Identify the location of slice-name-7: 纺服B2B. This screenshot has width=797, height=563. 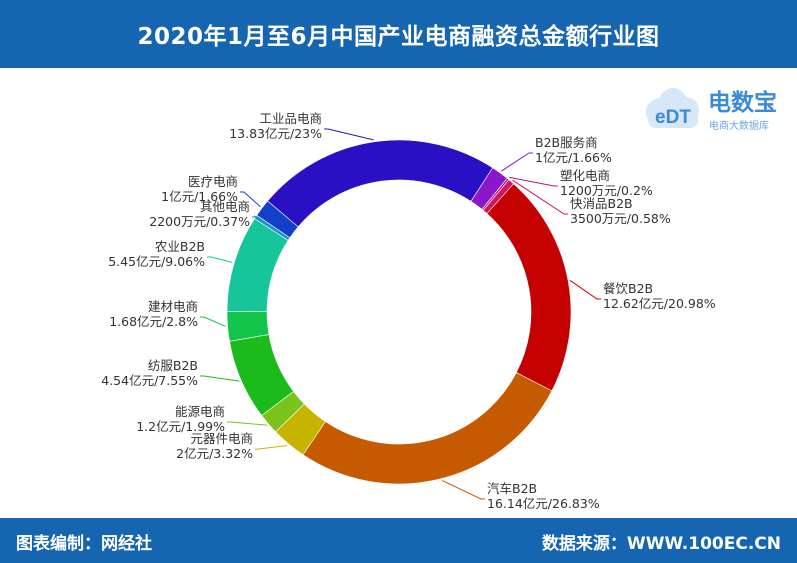
(173, 365).